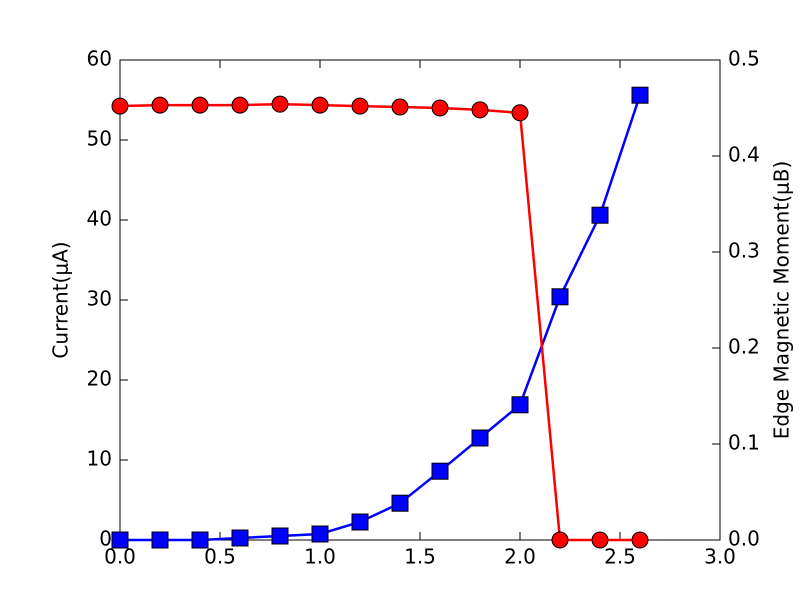  What do you see at coordinates (105, 539) in the screenshot?
I see `y-tick-label: 0` at bounding box center [105, 539].